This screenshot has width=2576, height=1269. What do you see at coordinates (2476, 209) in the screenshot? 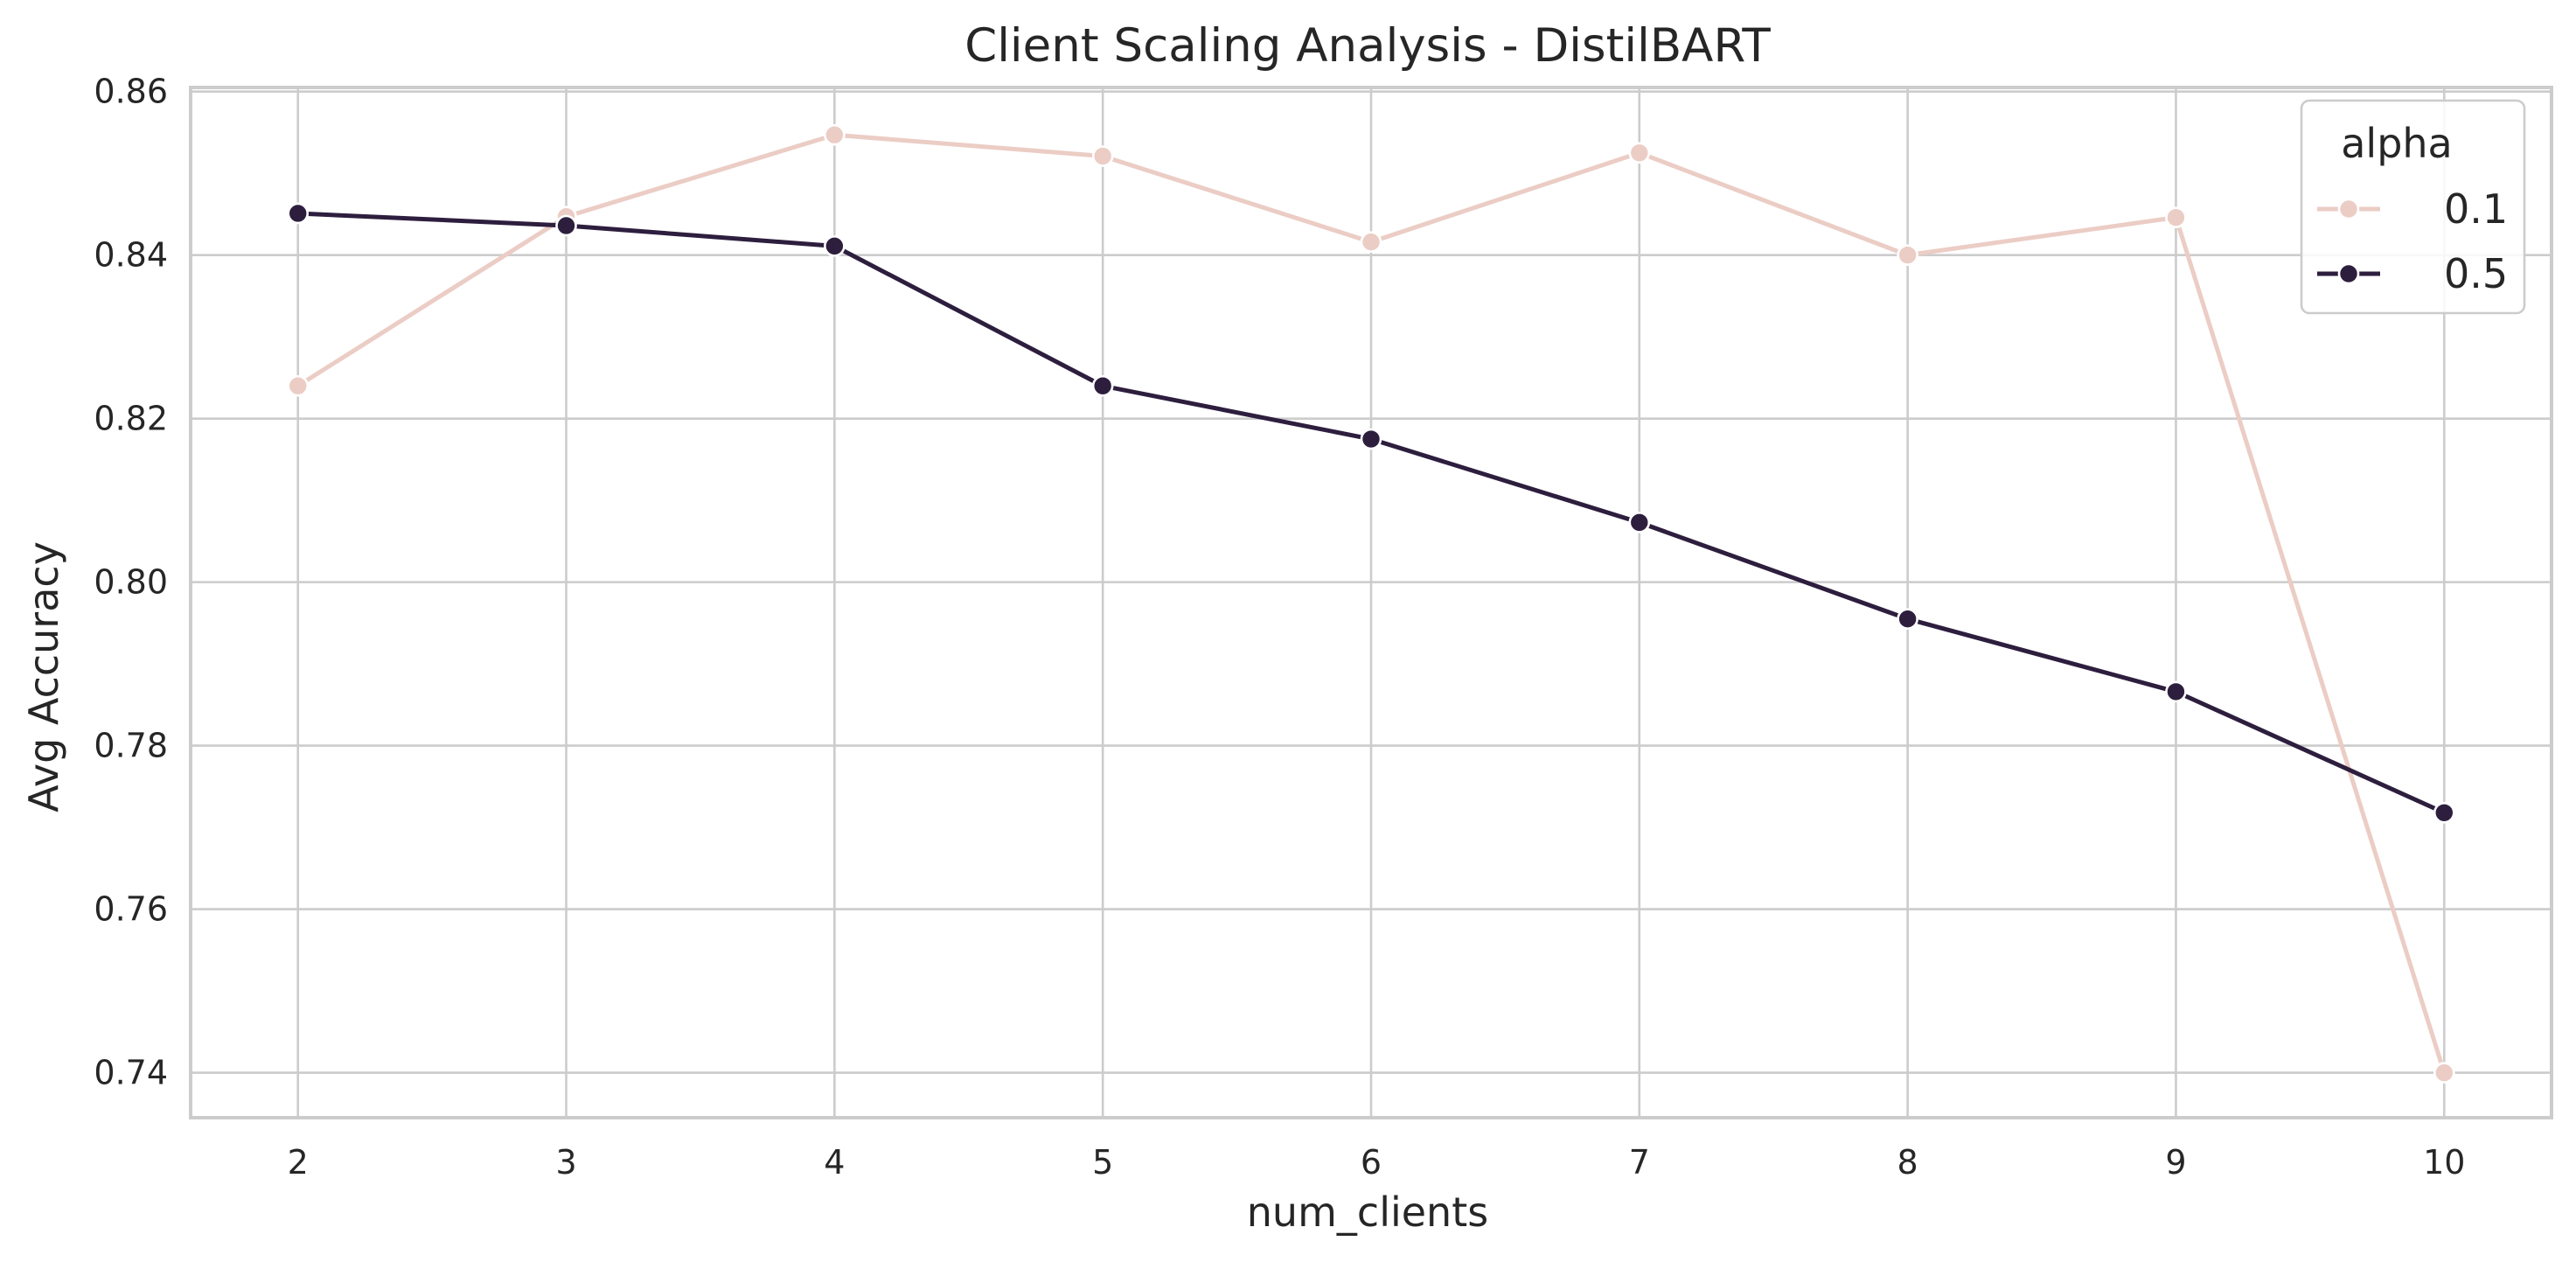
I see `legend-label: 0.1` at bounding box center [2476, 209].